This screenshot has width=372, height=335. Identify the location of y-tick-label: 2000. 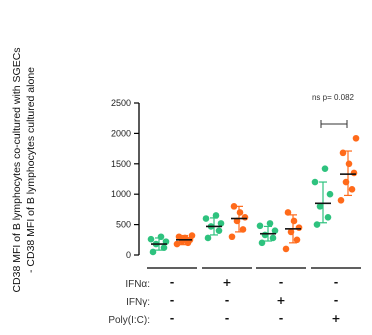
(121, 133).